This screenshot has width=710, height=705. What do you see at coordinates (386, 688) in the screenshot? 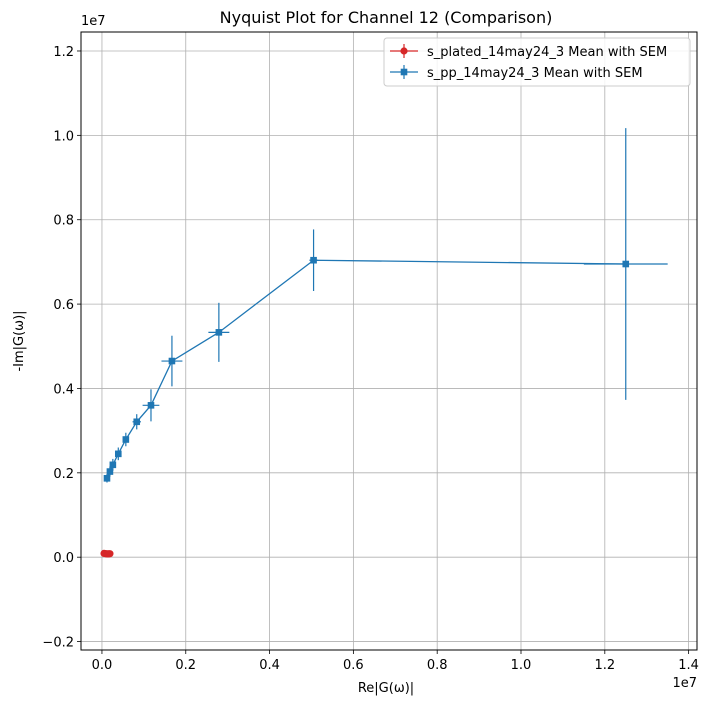
I see `x-axis-label: Re|G(ω)|` at bounding box center [386, 688].